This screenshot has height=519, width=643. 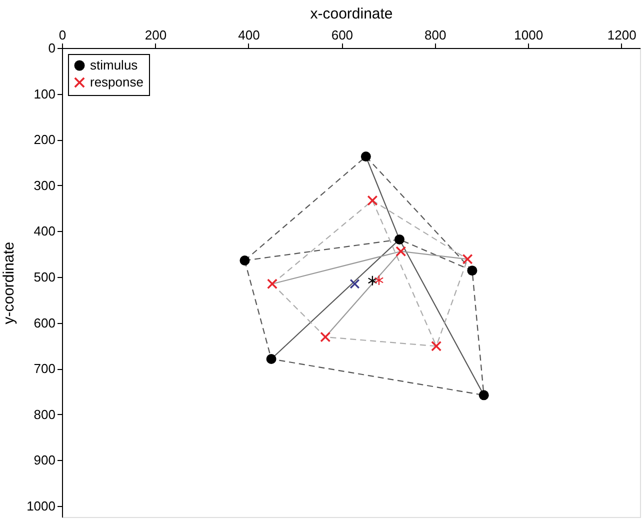 What do you see at coordinates (117, 82) in the screenshot?
I see `legend-label: response` at bounding box center [117, 82].